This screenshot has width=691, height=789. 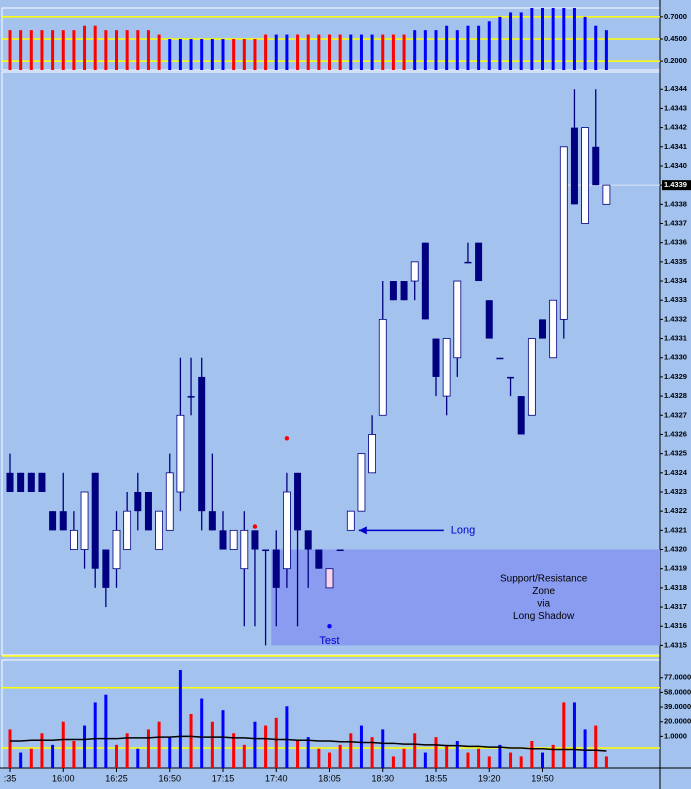 I want to click on y-tick-label: 1.4341, so click(x=675, y=146).